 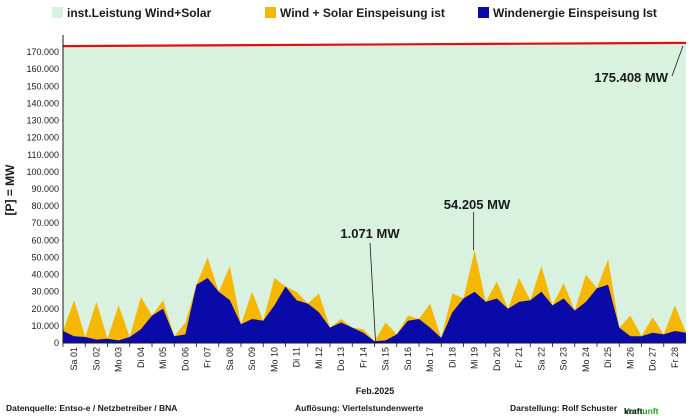 What do you see at coordinates (57, 12) in the screenshot?
I see `legend-swatch-installed` at bounding box center [57, 12].